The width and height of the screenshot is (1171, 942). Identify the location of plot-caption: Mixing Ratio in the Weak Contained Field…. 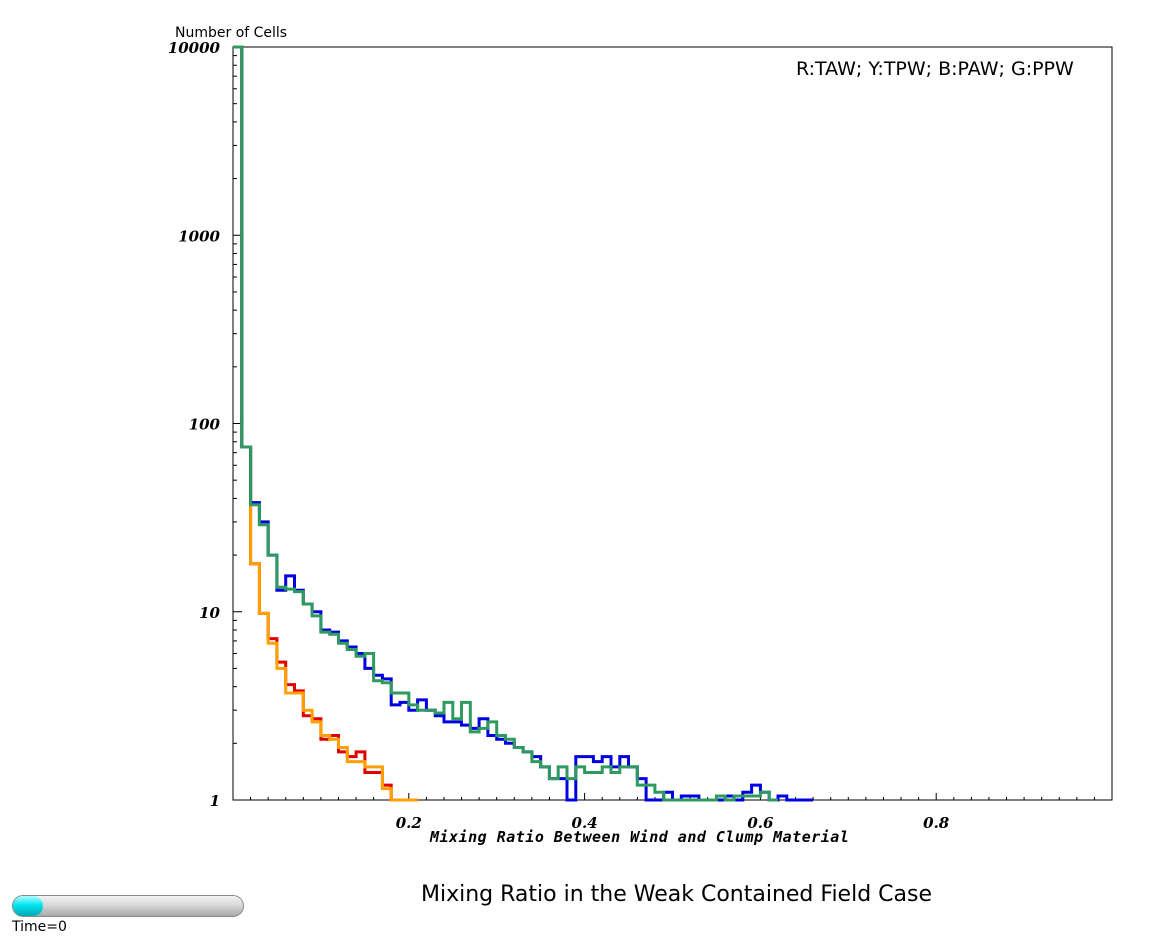
(676, 894).